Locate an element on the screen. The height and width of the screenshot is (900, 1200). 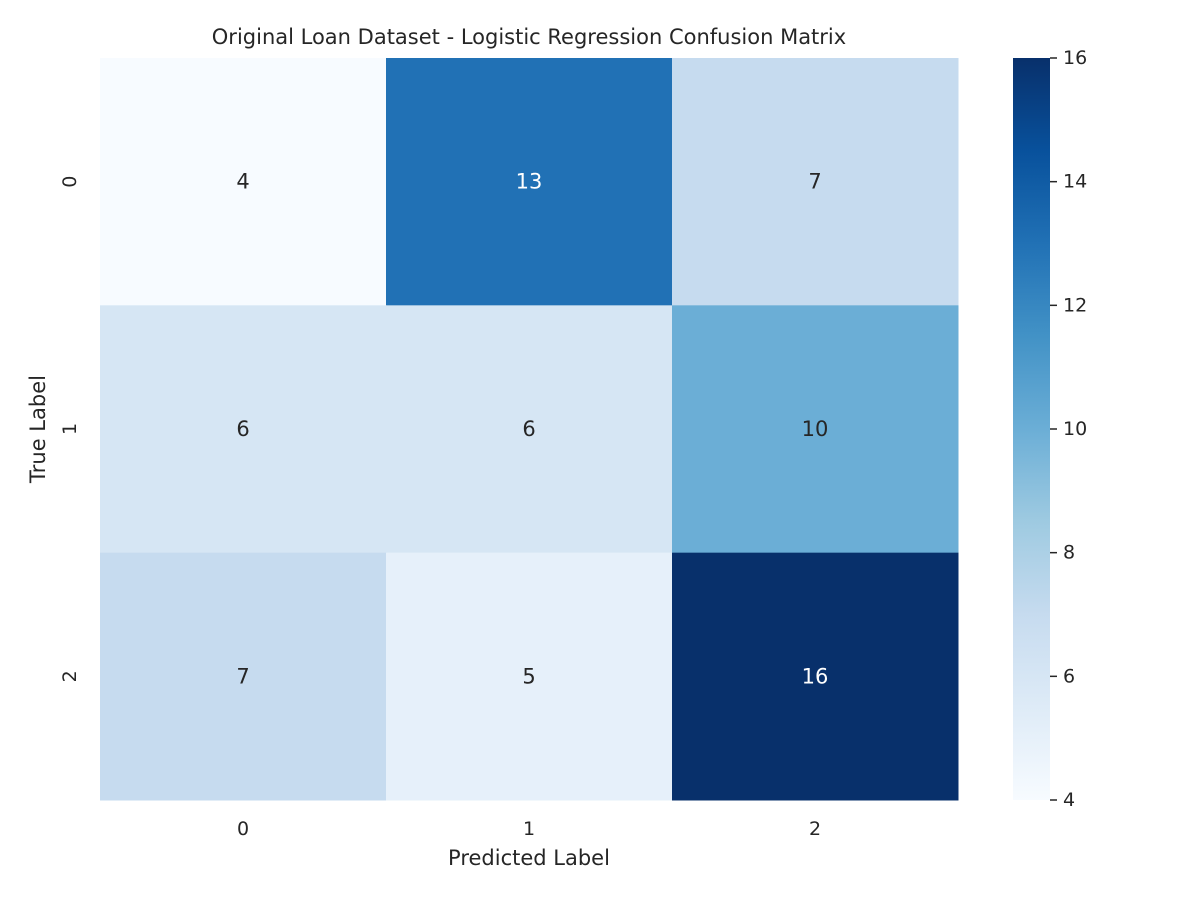
cell-value-label: 5 is located at coordinates (528, 676).